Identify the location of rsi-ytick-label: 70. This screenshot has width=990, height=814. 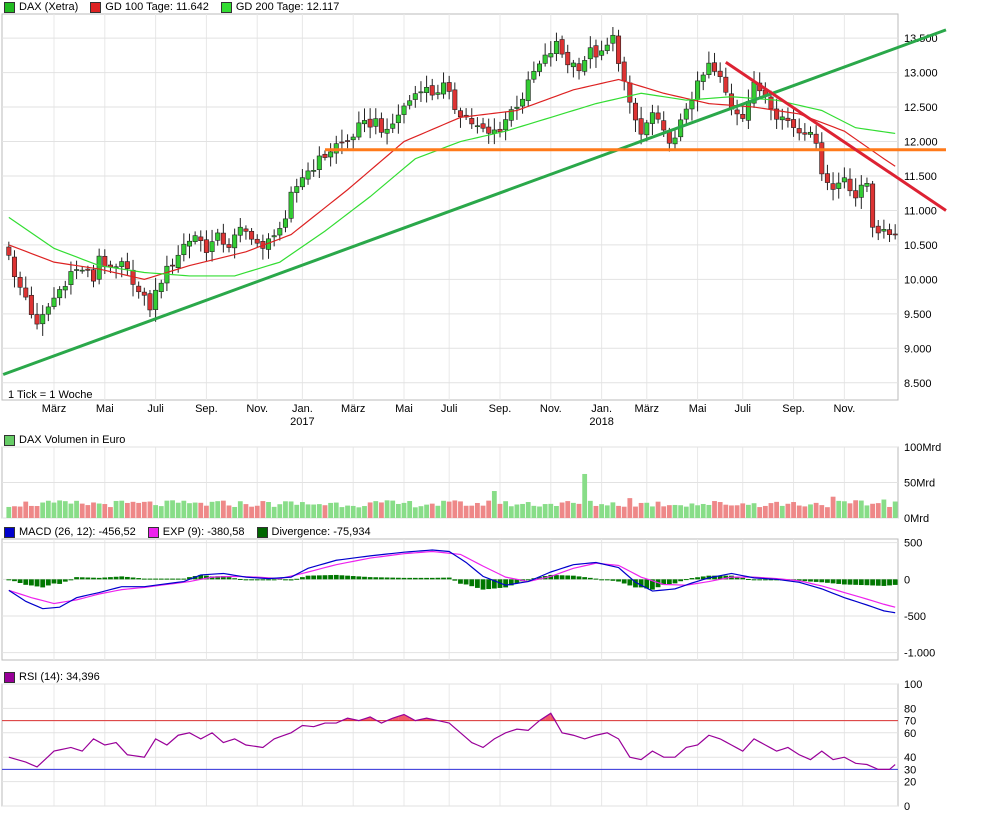
(910, 722).